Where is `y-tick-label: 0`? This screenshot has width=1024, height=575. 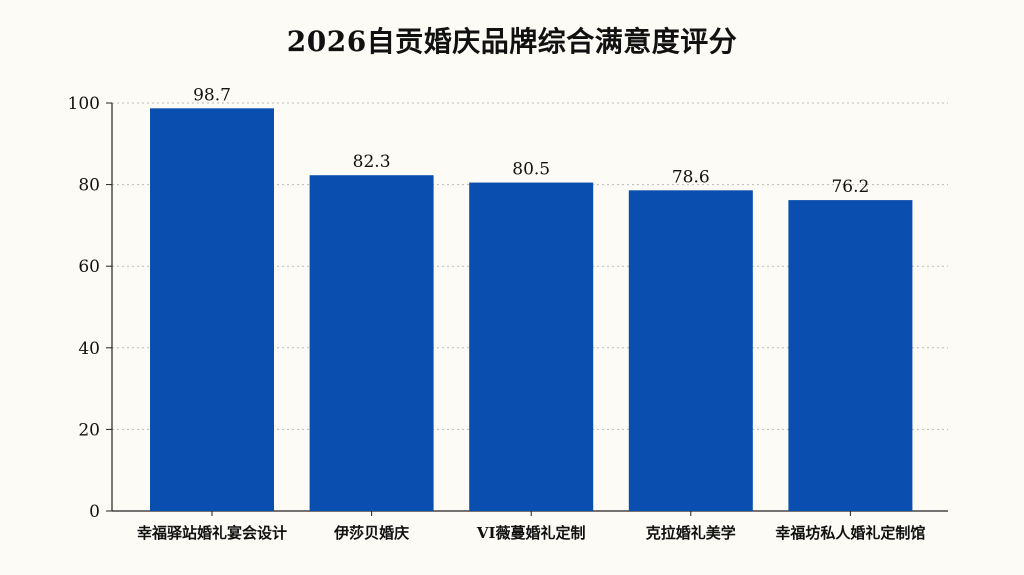 y-tick-label: 0 is located at coordinates (94, 512).